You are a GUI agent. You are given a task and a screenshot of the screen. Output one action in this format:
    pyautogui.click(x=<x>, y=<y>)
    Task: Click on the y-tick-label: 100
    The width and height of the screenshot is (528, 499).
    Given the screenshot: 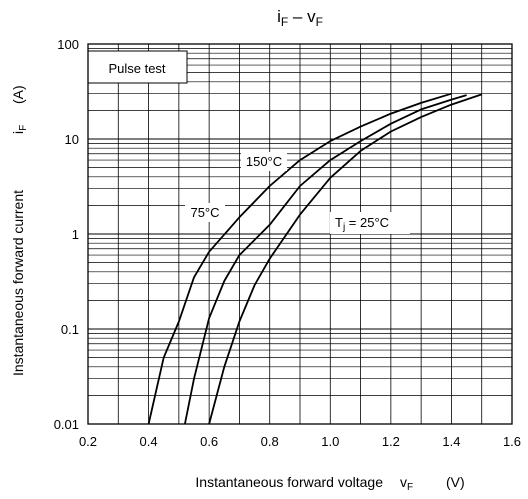 What is the action you would take?
    pyautogui.click(x=68, y=44)
    